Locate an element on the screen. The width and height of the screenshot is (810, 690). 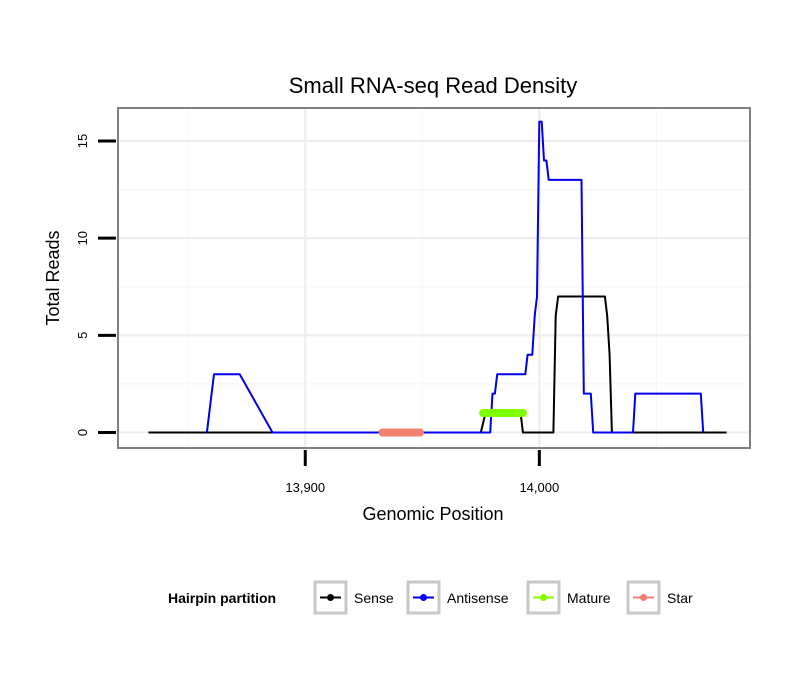
legend-label-star: Star is located at coordinates (680, 598).